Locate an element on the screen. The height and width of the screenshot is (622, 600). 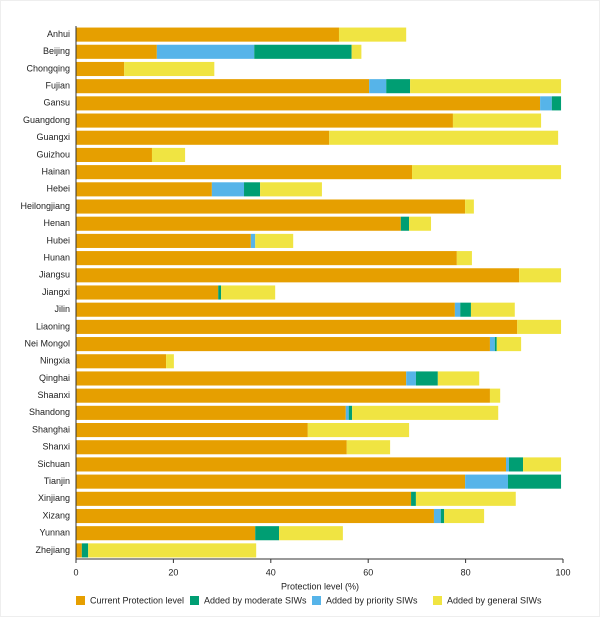
y-tick-label: Shaanxi is located at coordinates (53, 395).